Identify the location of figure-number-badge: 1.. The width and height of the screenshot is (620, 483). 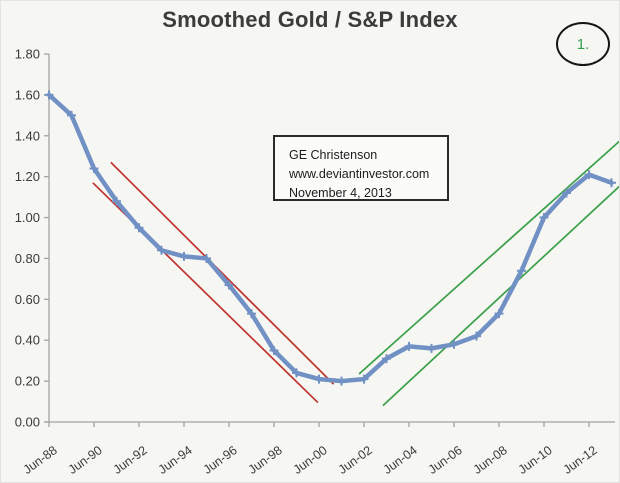
(583, 44).